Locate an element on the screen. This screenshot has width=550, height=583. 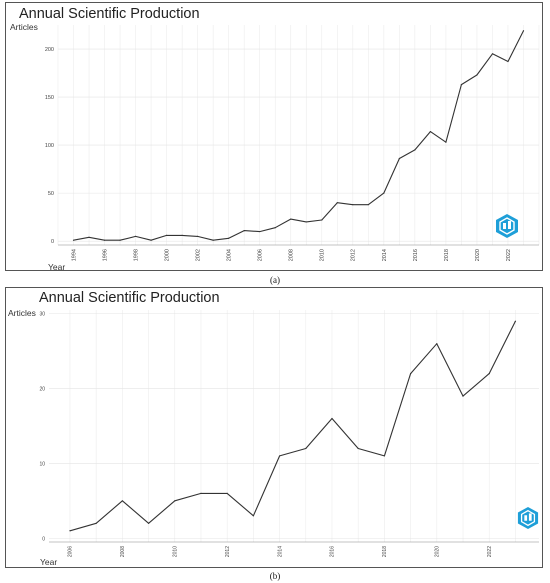
x-tick-label: 2004 is located at coordinates (230, 255).